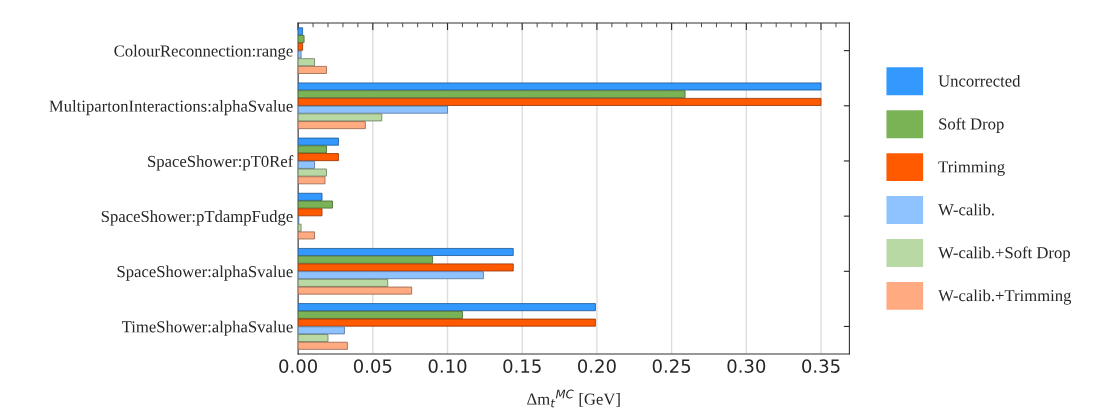 The image size is (1096, 419). What do you see at coordinates (979, 80) in the screenshot?
I see `legend-label: Uncorrected` at bounding box center [979, 80].